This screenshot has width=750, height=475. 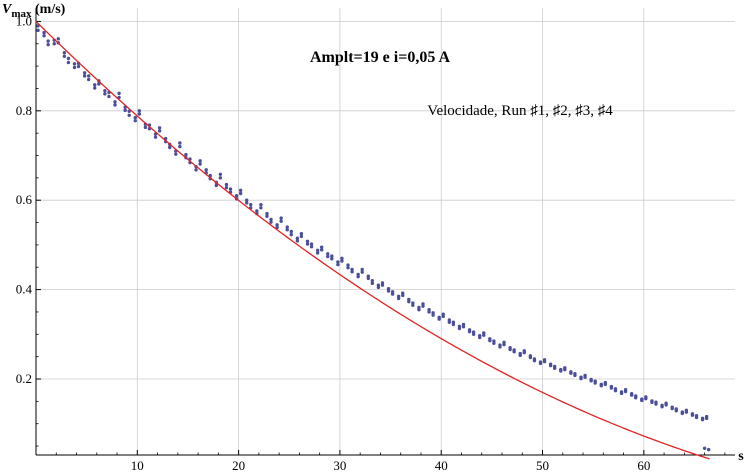 What do you see at coordinates (24, 110) in the screenshot?
I see `y-tick-label: 0.8` at bounding box center [24, 110].